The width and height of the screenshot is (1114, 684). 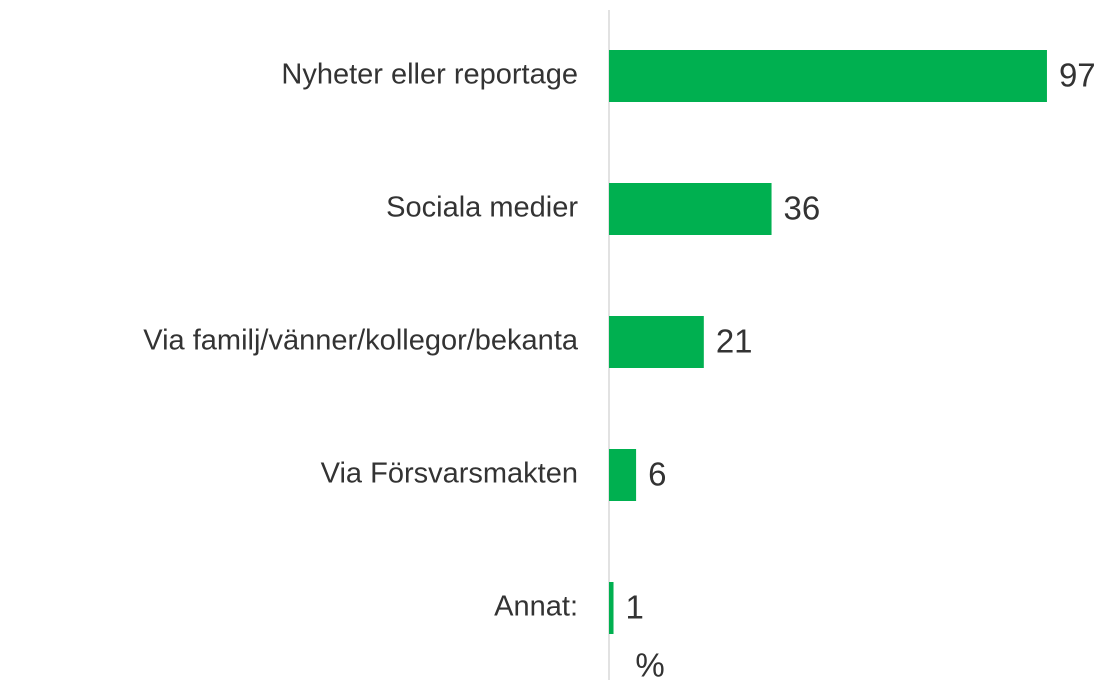 What do you see at coordinates (1077, 75) in the screenshot?
I see `value-label: 97` at bounding box center [1077, 75].